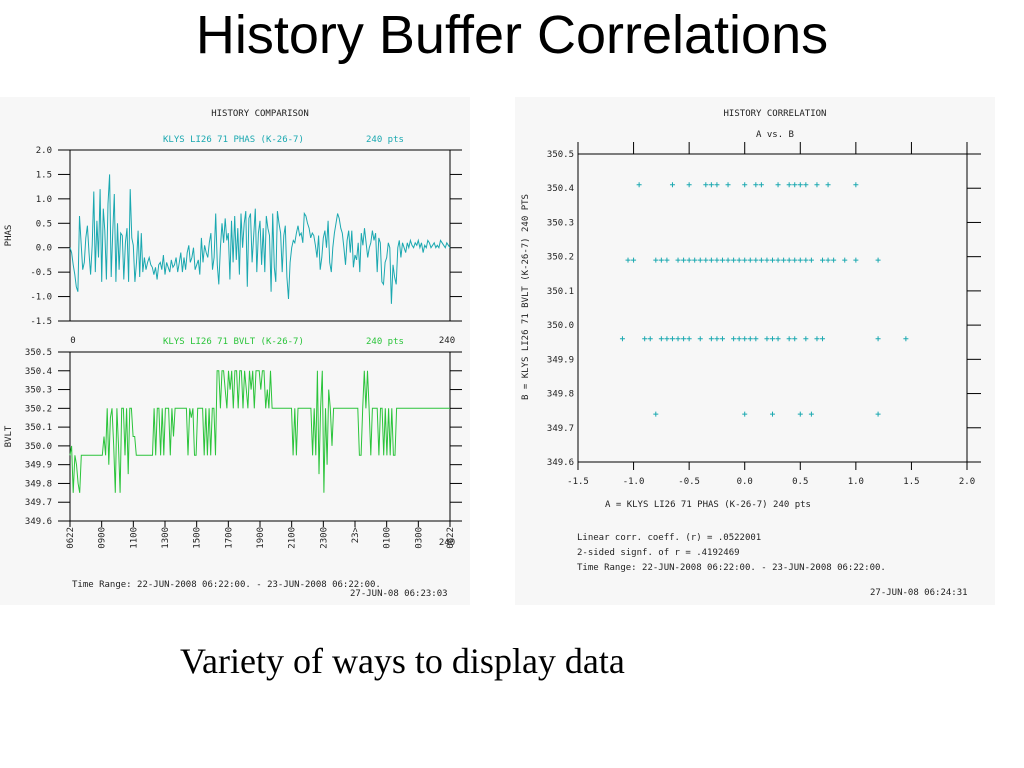 This screenshot has width=1024, height=768. What do you see at coordinates (71, 538) in the screenshot?
I see `time-tick-label: 0622` at bounding box center [71, 538].